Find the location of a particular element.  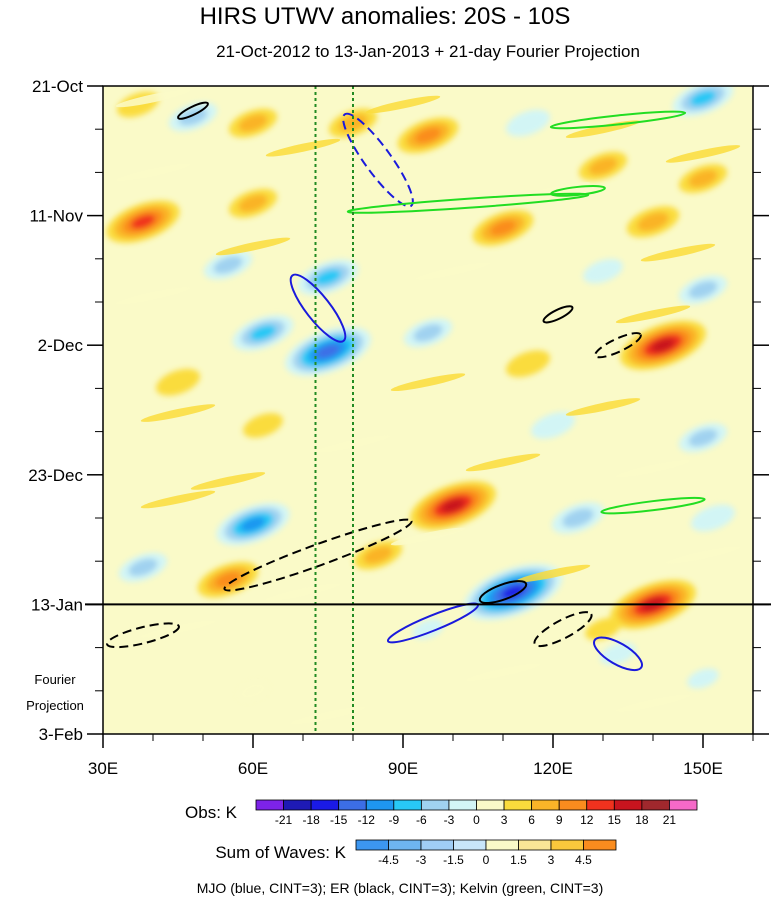

waves-colorbar-label-1: -3 is located at coordinates (421, 860).